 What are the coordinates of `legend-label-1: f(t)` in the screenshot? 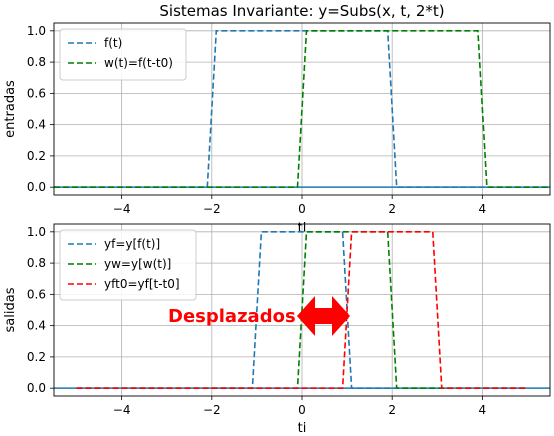 It's located at (113, 43).